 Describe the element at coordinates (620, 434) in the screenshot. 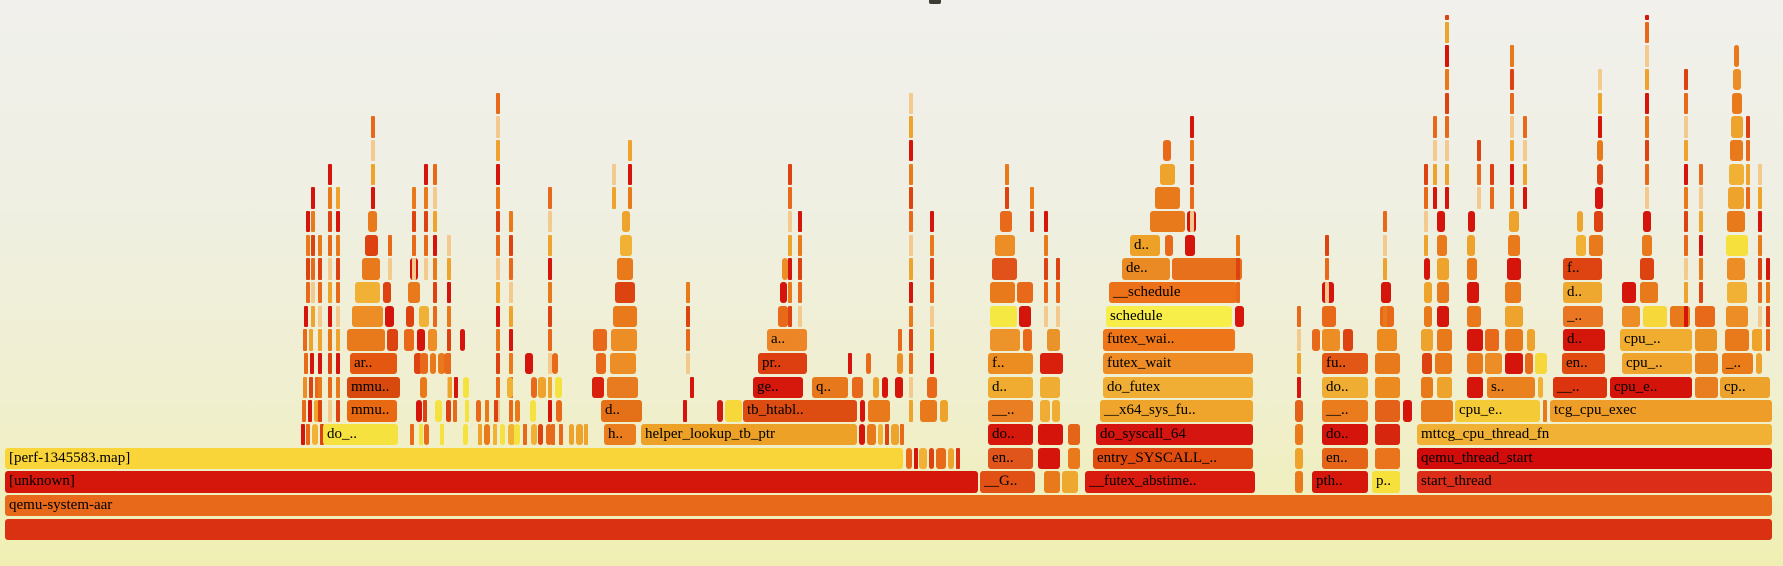

I see `flame-frame: h..` at that location.